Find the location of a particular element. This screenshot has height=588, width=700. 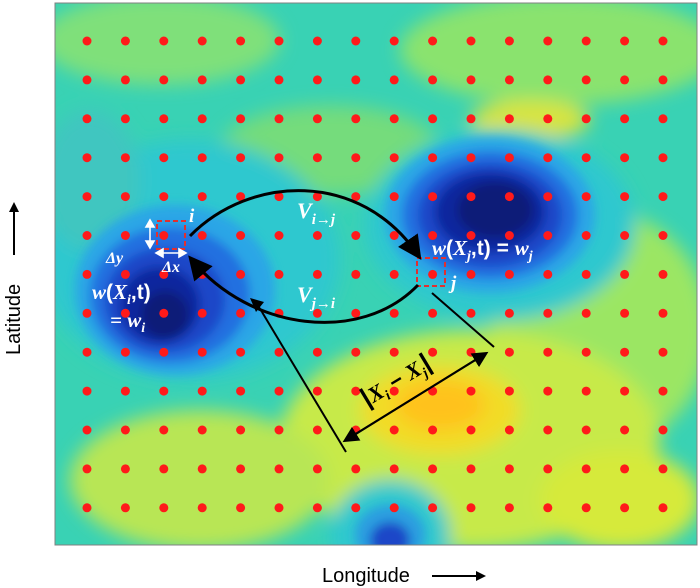

arrow-j-to-i is located at coordinates (304, 289).